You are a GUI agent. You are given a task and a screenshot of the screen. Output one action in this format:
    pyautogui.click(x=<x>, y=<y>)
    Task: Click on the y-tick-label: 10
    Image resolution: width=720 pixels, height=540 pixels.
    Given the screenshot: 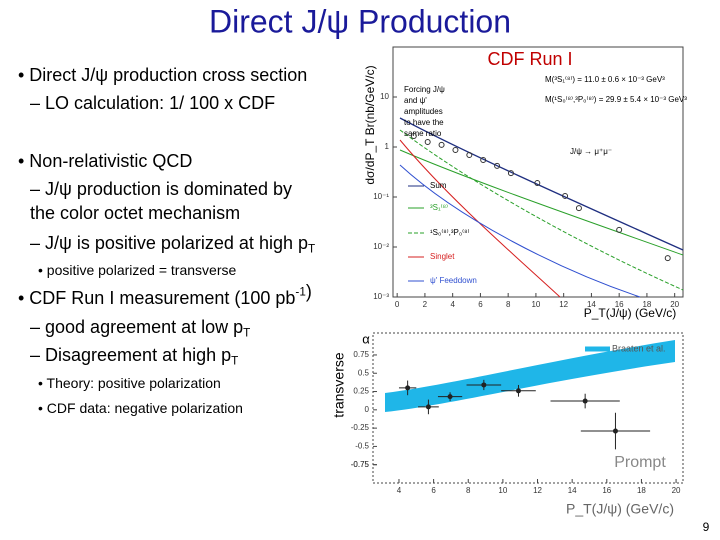 What is the action you would take?
    pyautogui.click(x=384, y=96)
    